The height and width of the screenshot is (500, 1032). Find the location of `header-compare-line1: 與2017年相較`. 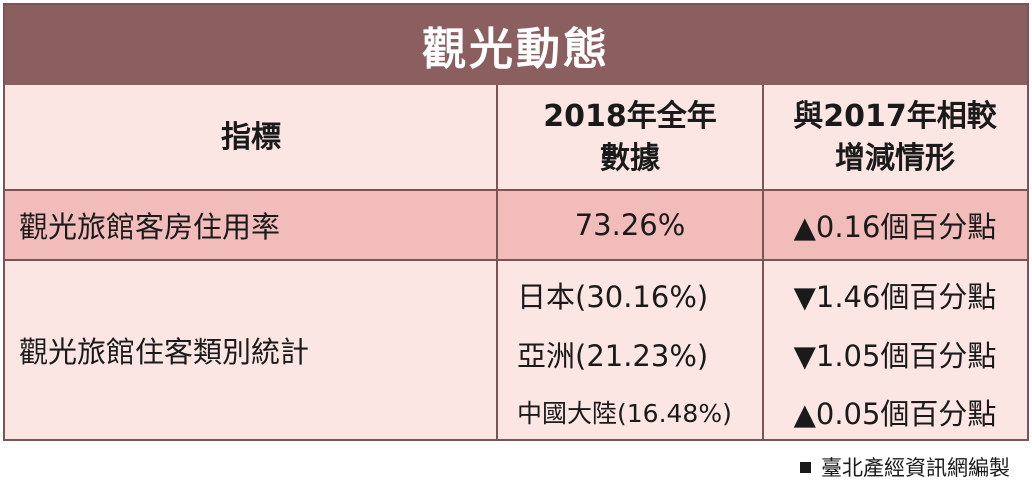

header-compare-line1: 與2017年相較 is located at coordinates (895, 116).